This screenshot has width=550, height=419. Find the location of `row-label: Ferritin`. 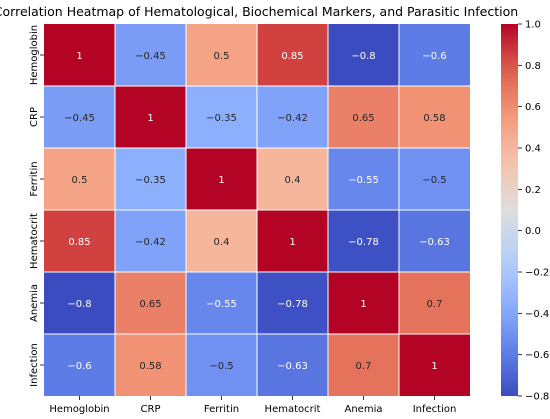

row-label: Ferritin is located at coordinates (34, 178).